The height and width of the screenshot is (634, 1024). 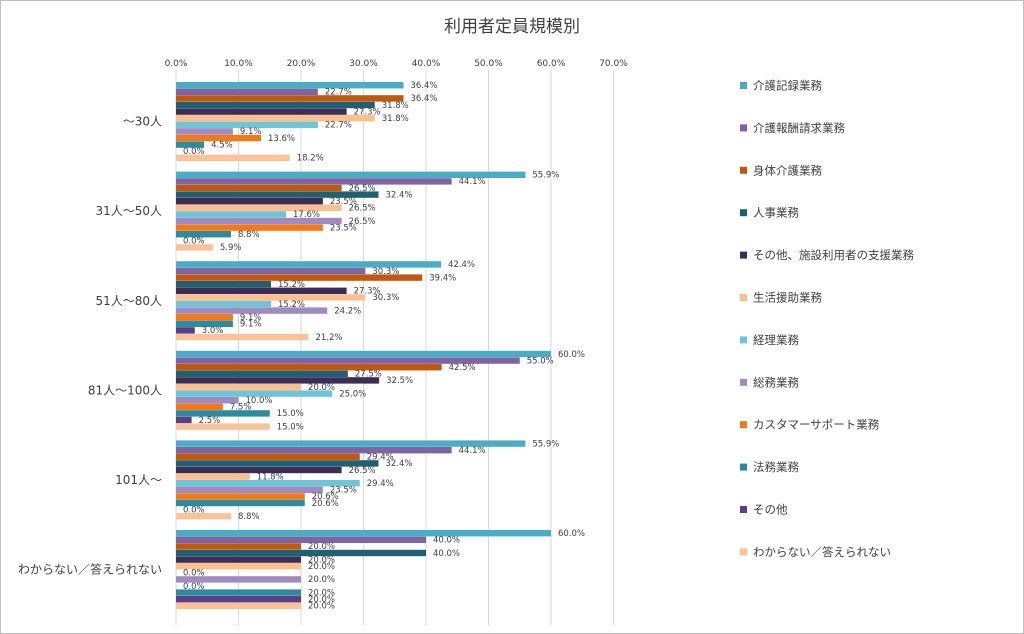 I want to click on data-label: 21.2%, so click(x=329, y=338).